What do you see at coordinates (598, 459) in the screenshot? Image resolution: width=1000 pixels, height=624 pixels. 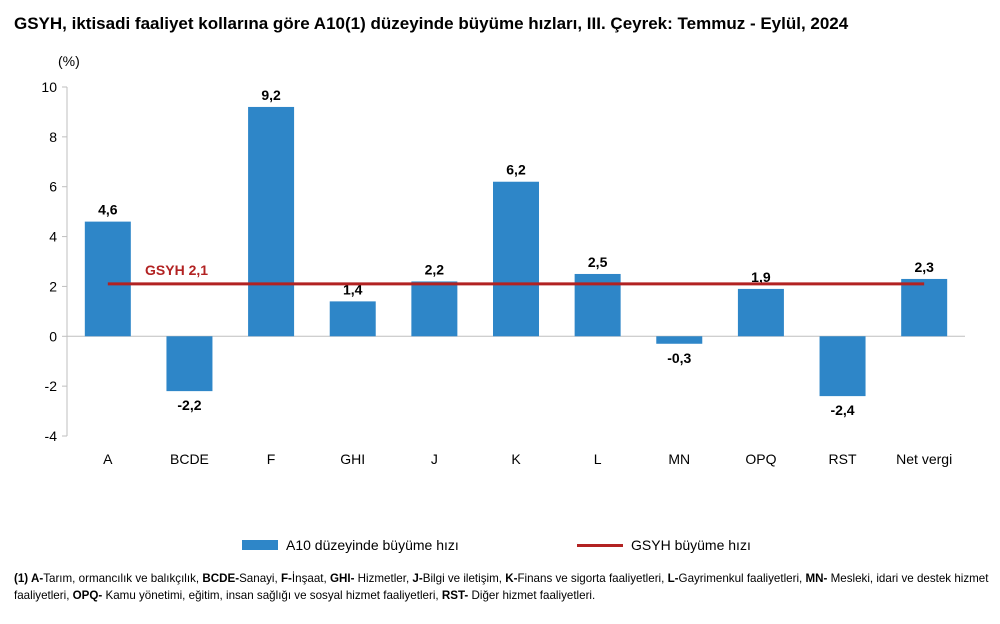 I see `x-tick-label: L` at bounding box center [598, 459].